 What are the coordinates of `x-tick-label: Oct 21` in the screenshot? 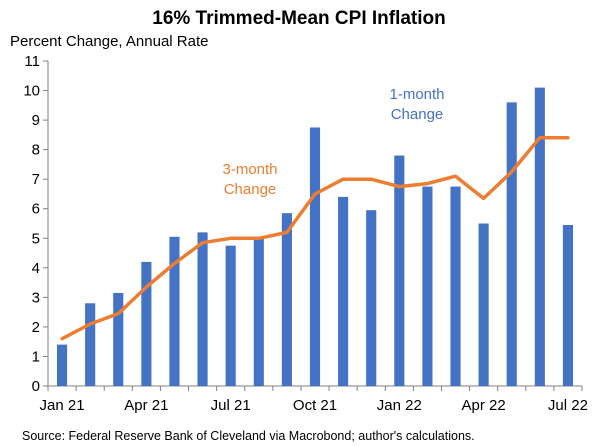 It's located at (315, 405).